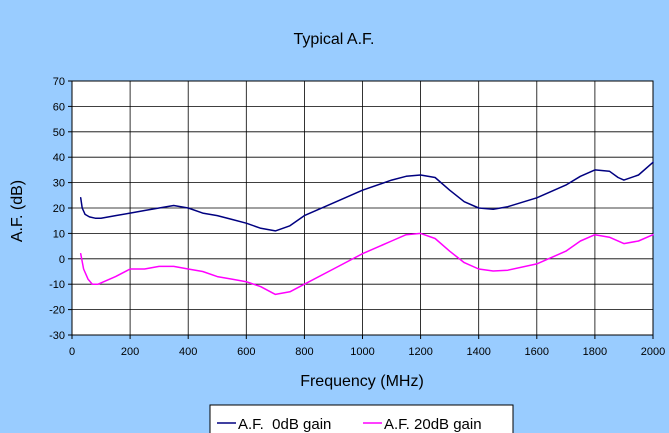 This screenshot has width=669, height=433. I want to click on x-tick-label: 1800, so click(595, 352).